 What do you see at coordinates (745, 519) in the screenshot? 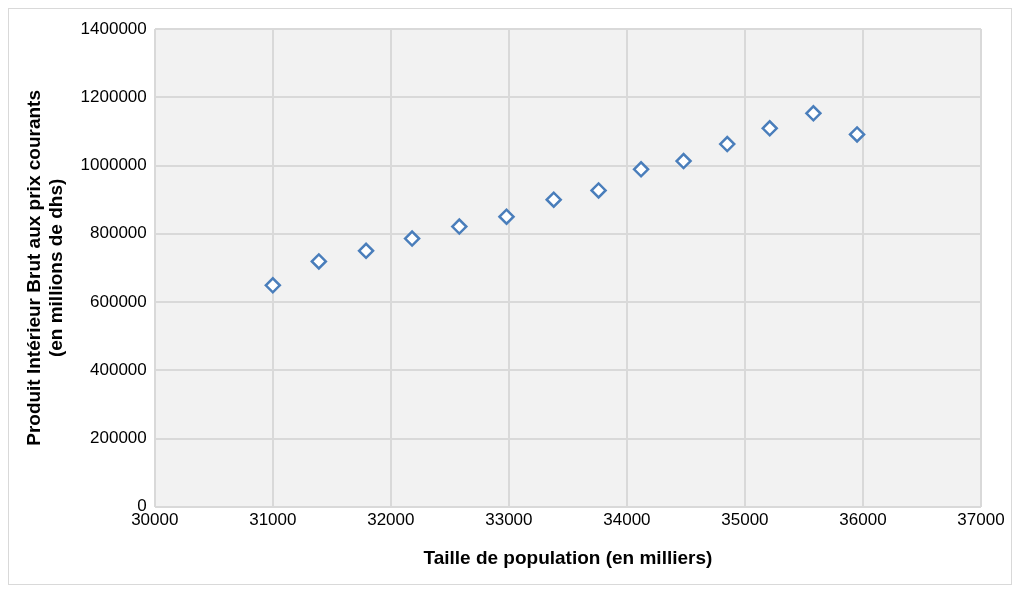
I see `x-tick-label: 35000` at bounding box center [745, 519].